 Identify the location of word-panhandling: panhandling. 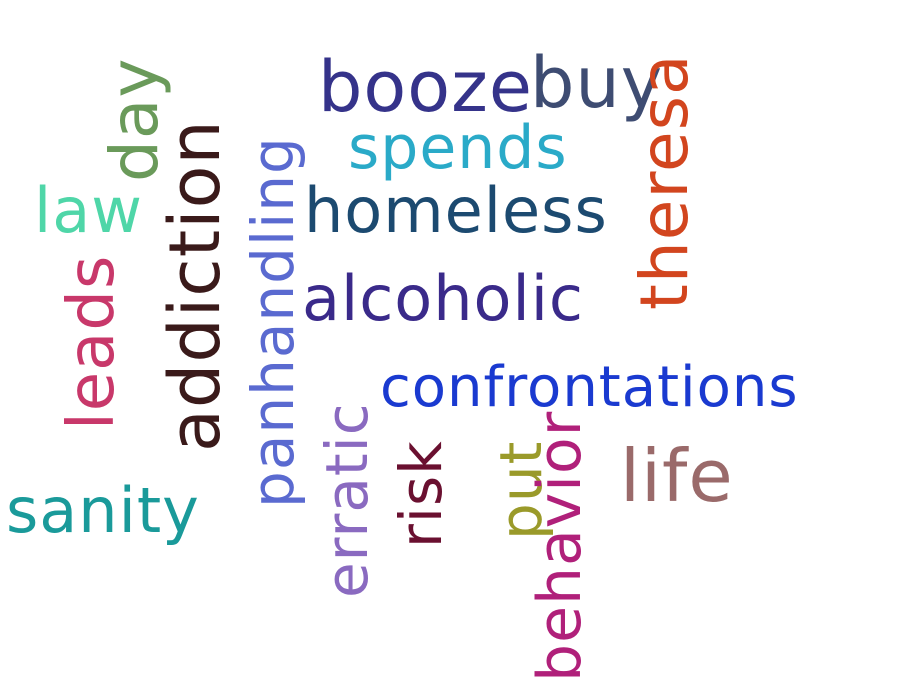
(273, 322).